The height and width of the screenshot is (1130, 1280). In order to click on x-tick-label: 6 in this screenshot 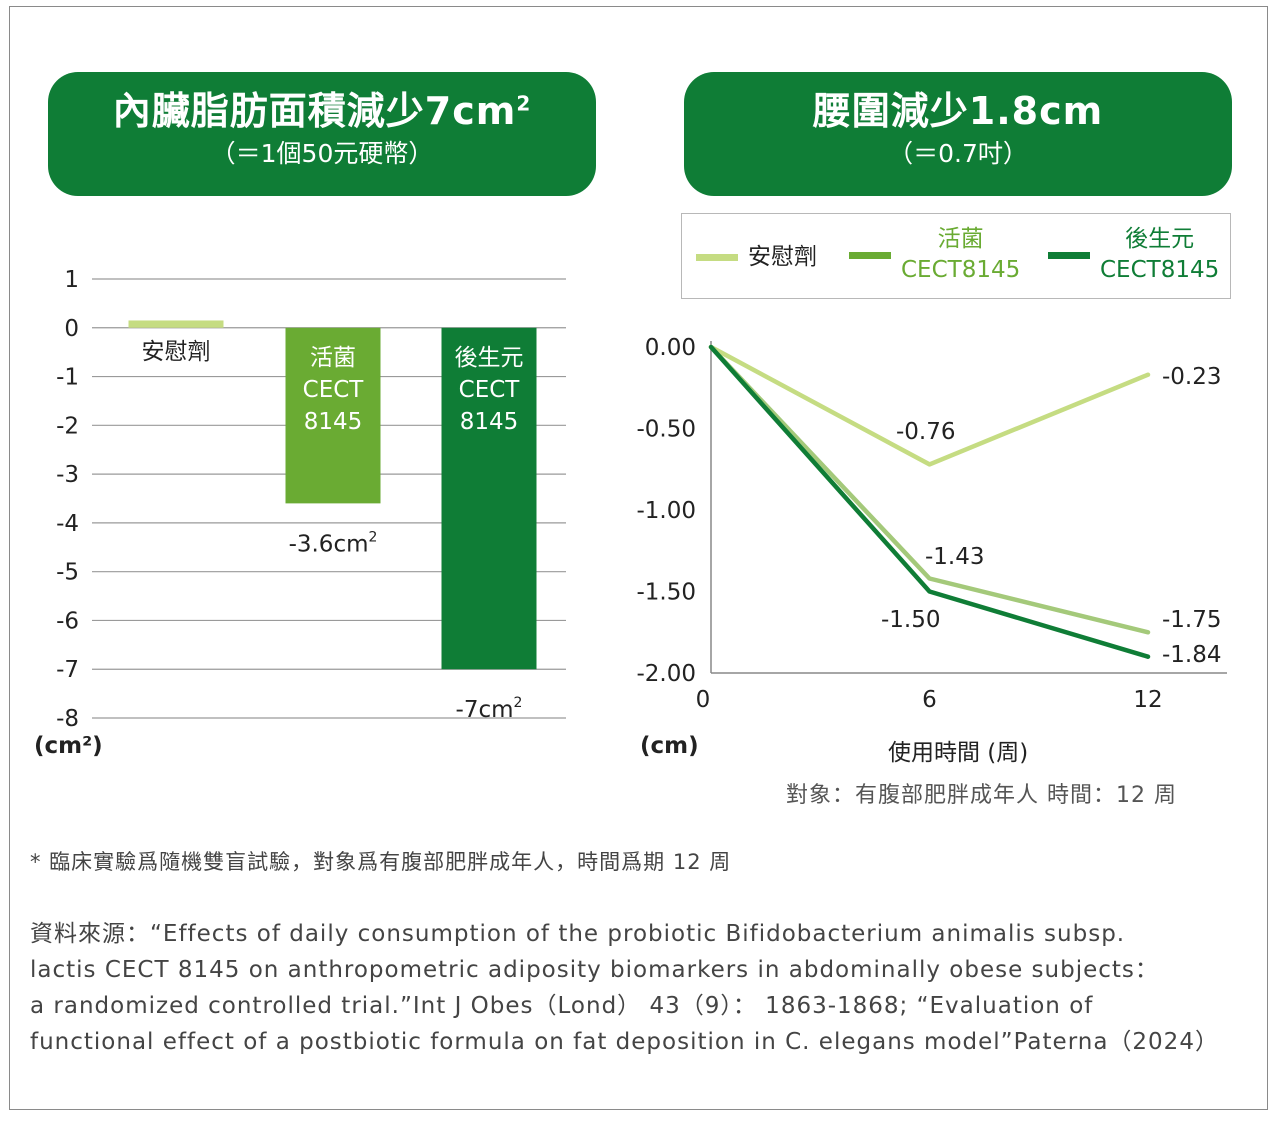, I will do `click(929, 700)`.